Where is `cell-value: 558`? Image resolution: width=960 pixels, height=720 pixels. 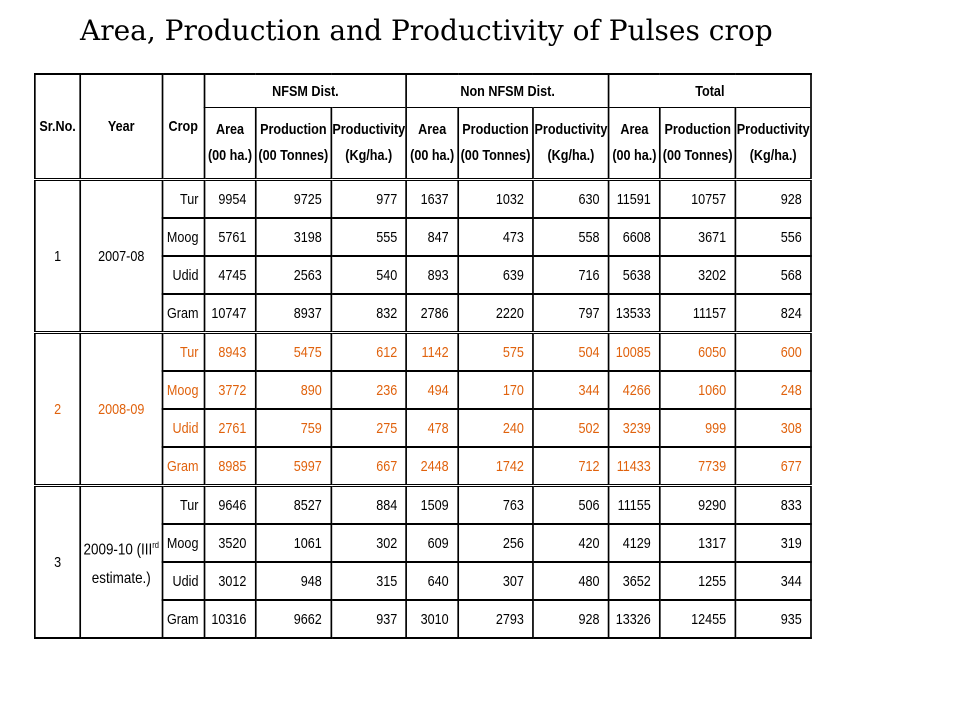
cell-value: 558 is located at coordinates (571, 237).